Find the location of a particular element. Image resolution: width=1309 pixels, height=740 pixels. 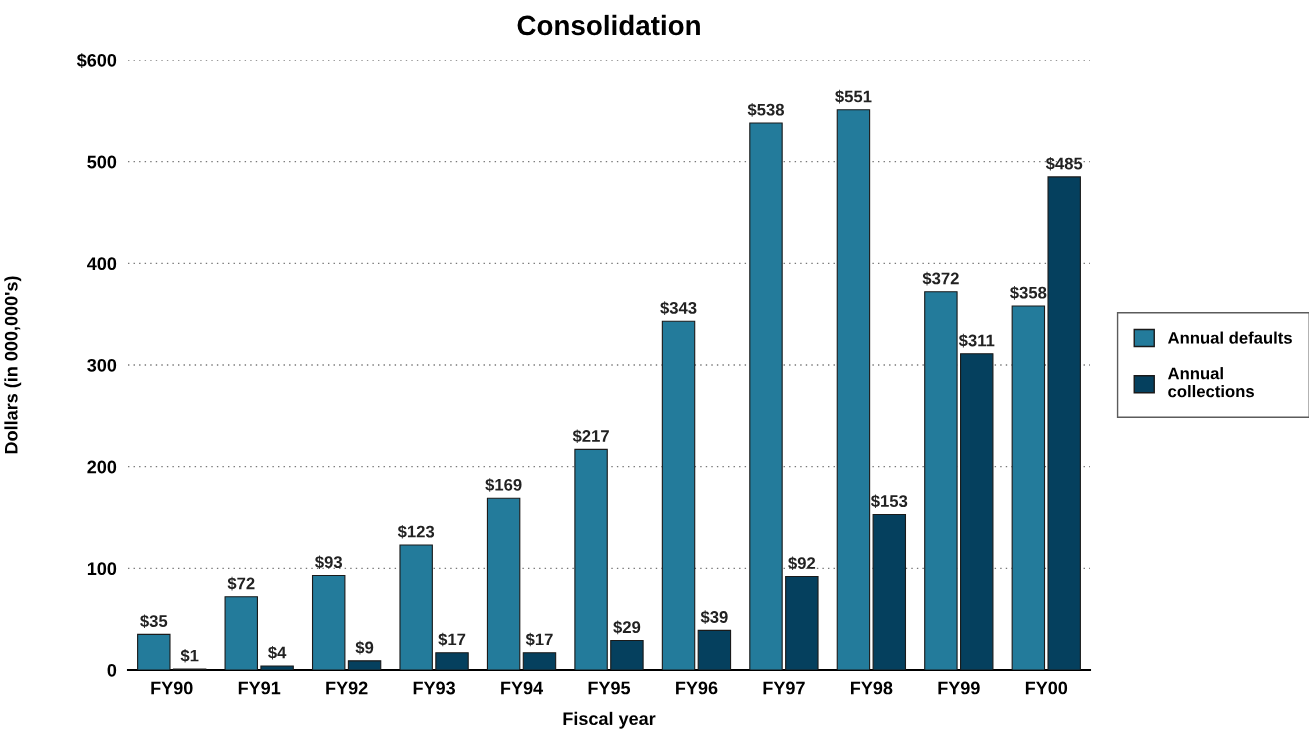

y-tick-label: 200 is located at coordinates (102, 467).